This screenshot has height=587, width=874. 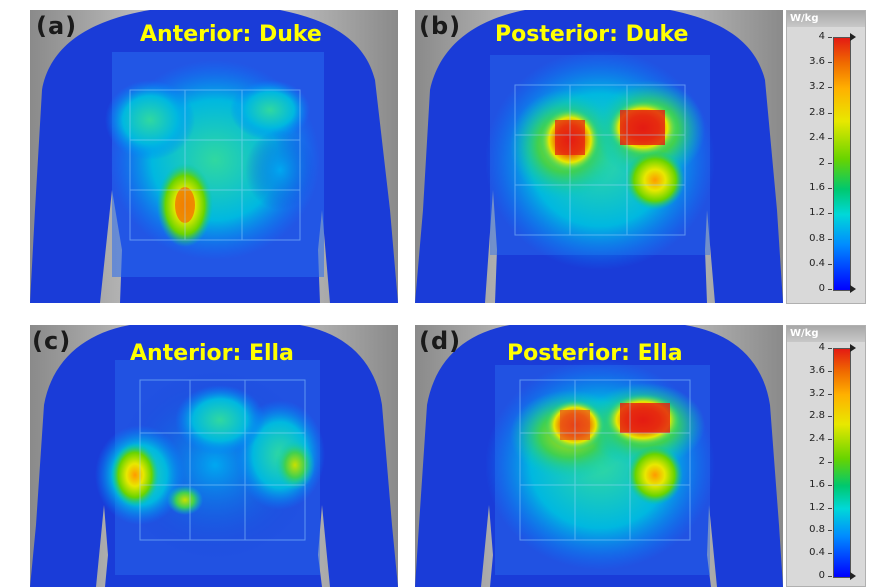 I want to click on panel-title-b: Posterior: Duke, so click(x=592, y=34).